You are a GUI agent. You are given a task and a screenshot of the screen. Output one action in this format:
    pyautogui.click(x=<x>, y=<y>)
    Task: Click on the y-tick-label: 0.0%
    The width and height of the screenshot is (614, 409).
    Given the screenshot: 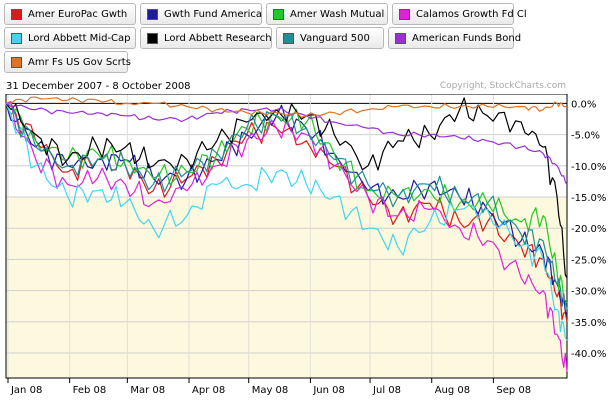 What is the action you would take?
    pyautogui.click(x=583, y=104)
    